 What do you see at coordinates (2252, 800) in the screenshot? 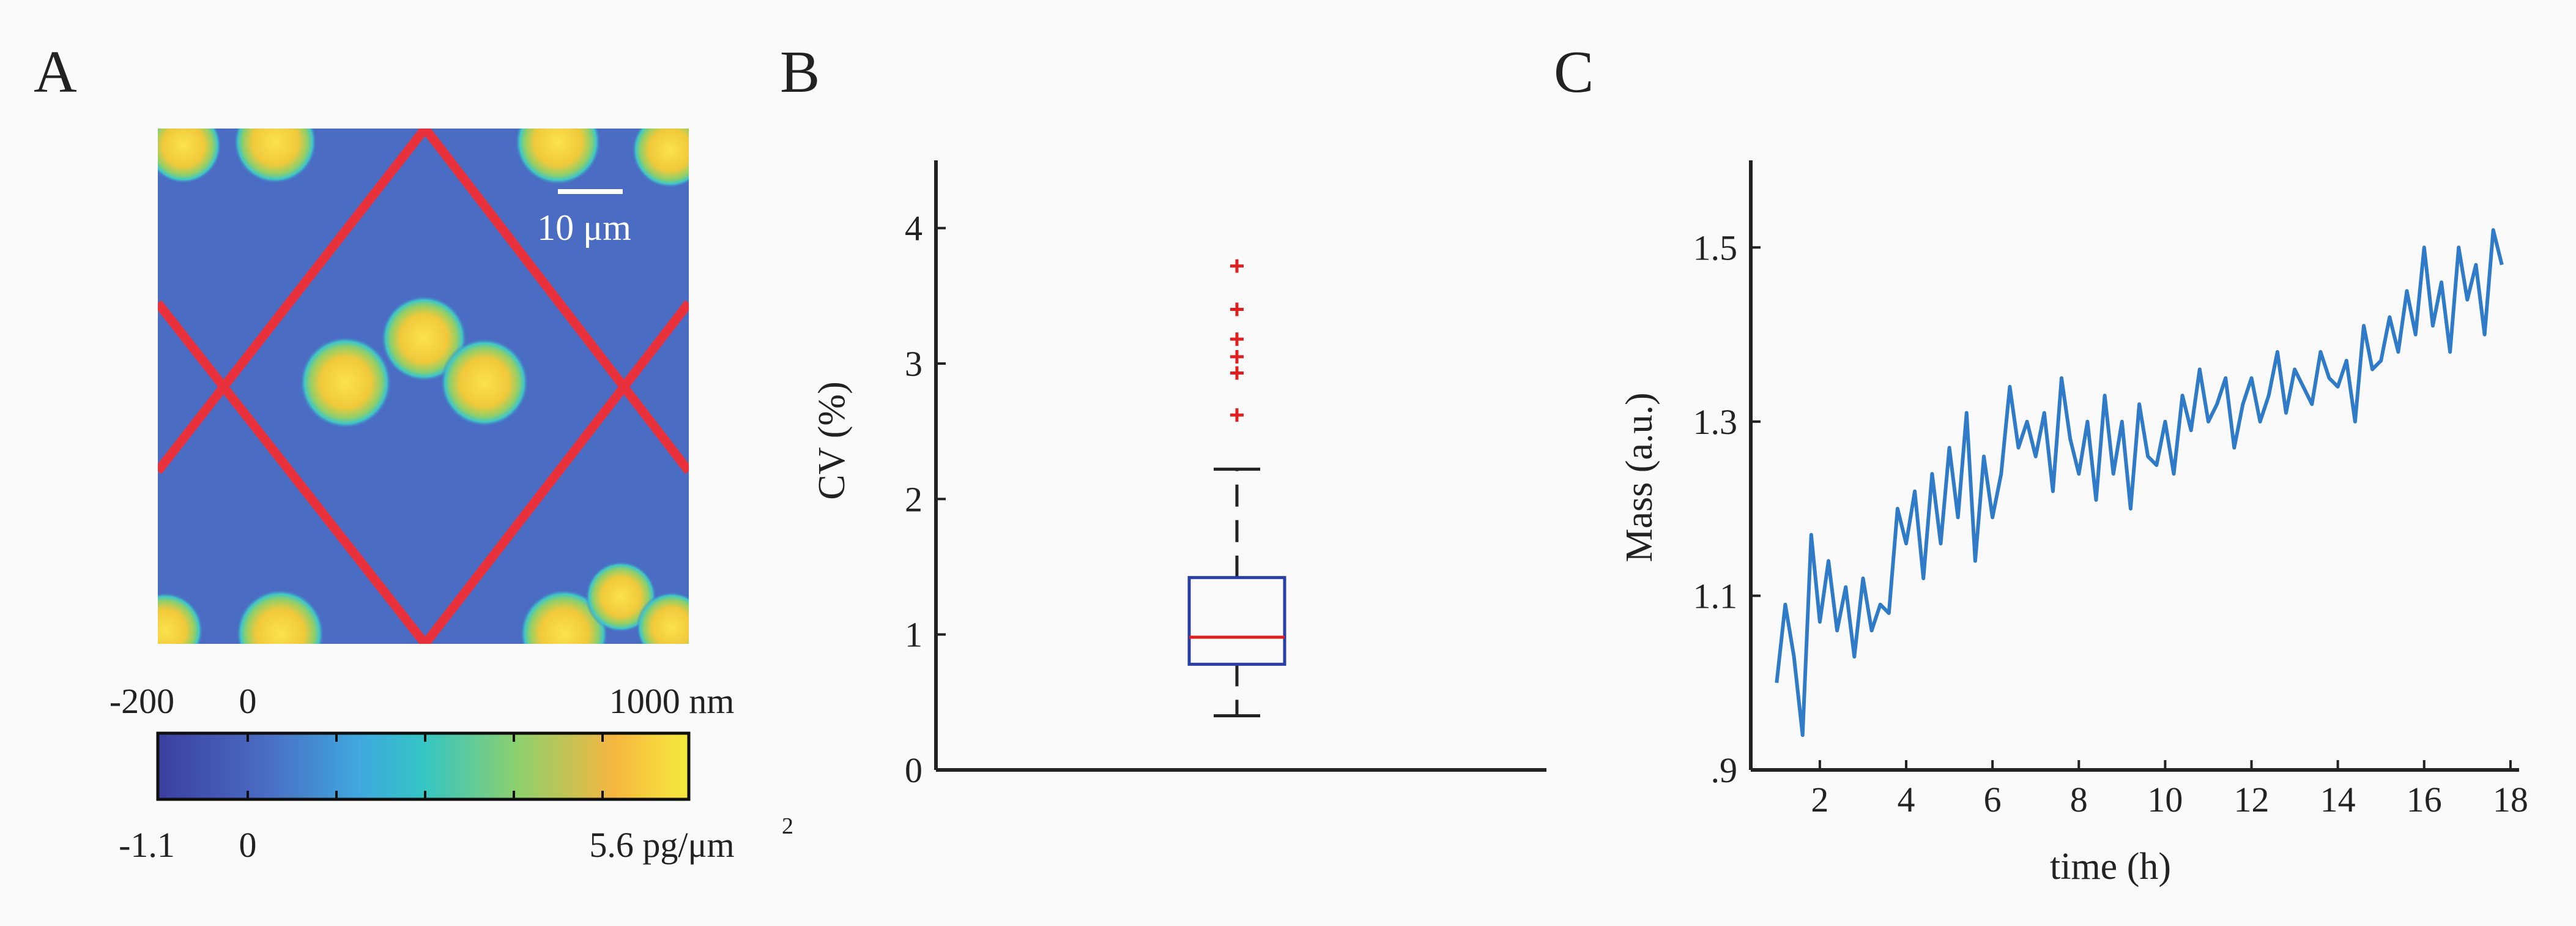
I see `x-tick-label: 12` at bounding box center [2252, 800].